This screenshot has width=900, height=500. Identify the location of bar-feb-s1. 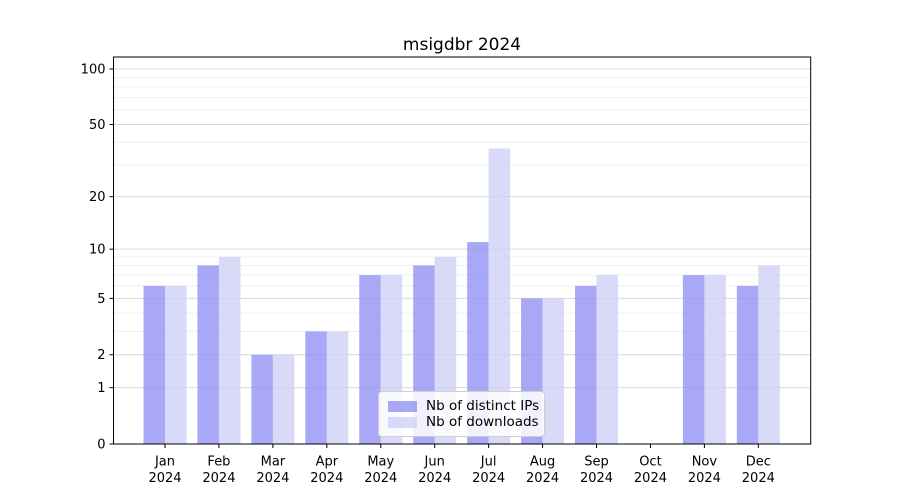
(229, 350).